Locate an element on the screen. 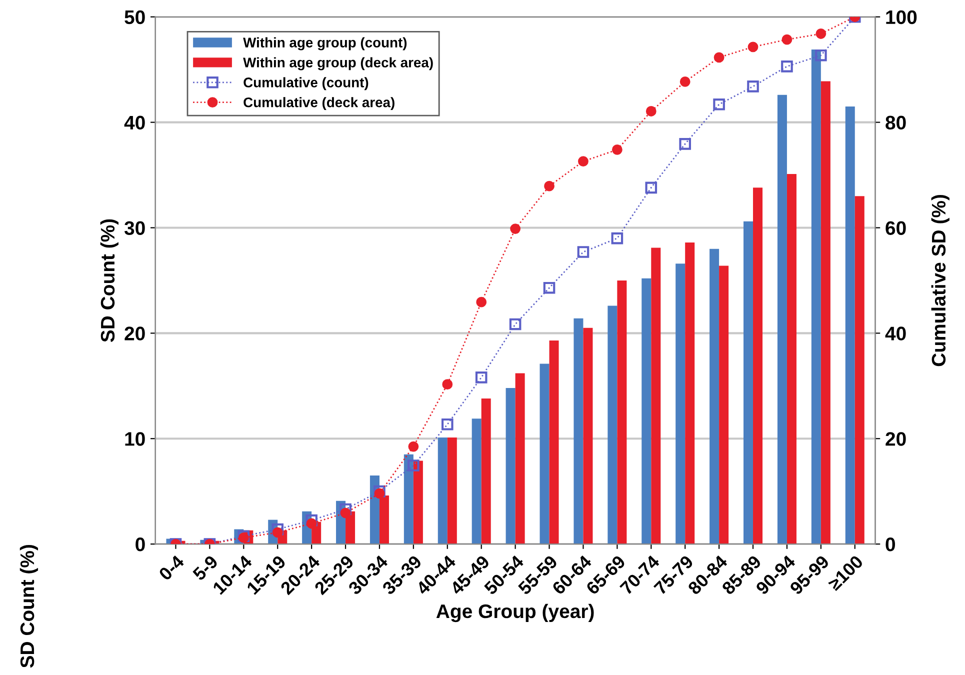 This screenshot has height=675, width=965. y-tick-label: 20 is located at coordinates (134, 333).